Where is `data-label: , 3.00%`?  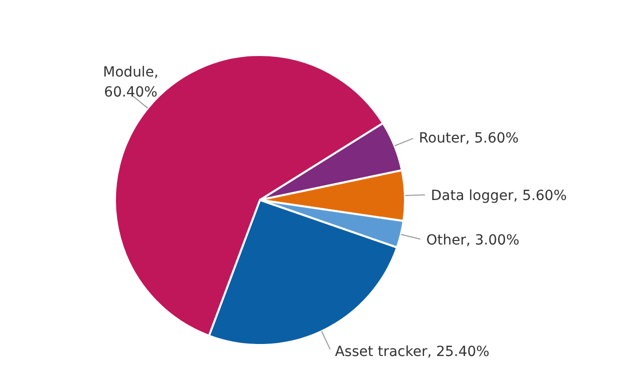 data-label: , 3.00% is located at coordinates (493, 240).